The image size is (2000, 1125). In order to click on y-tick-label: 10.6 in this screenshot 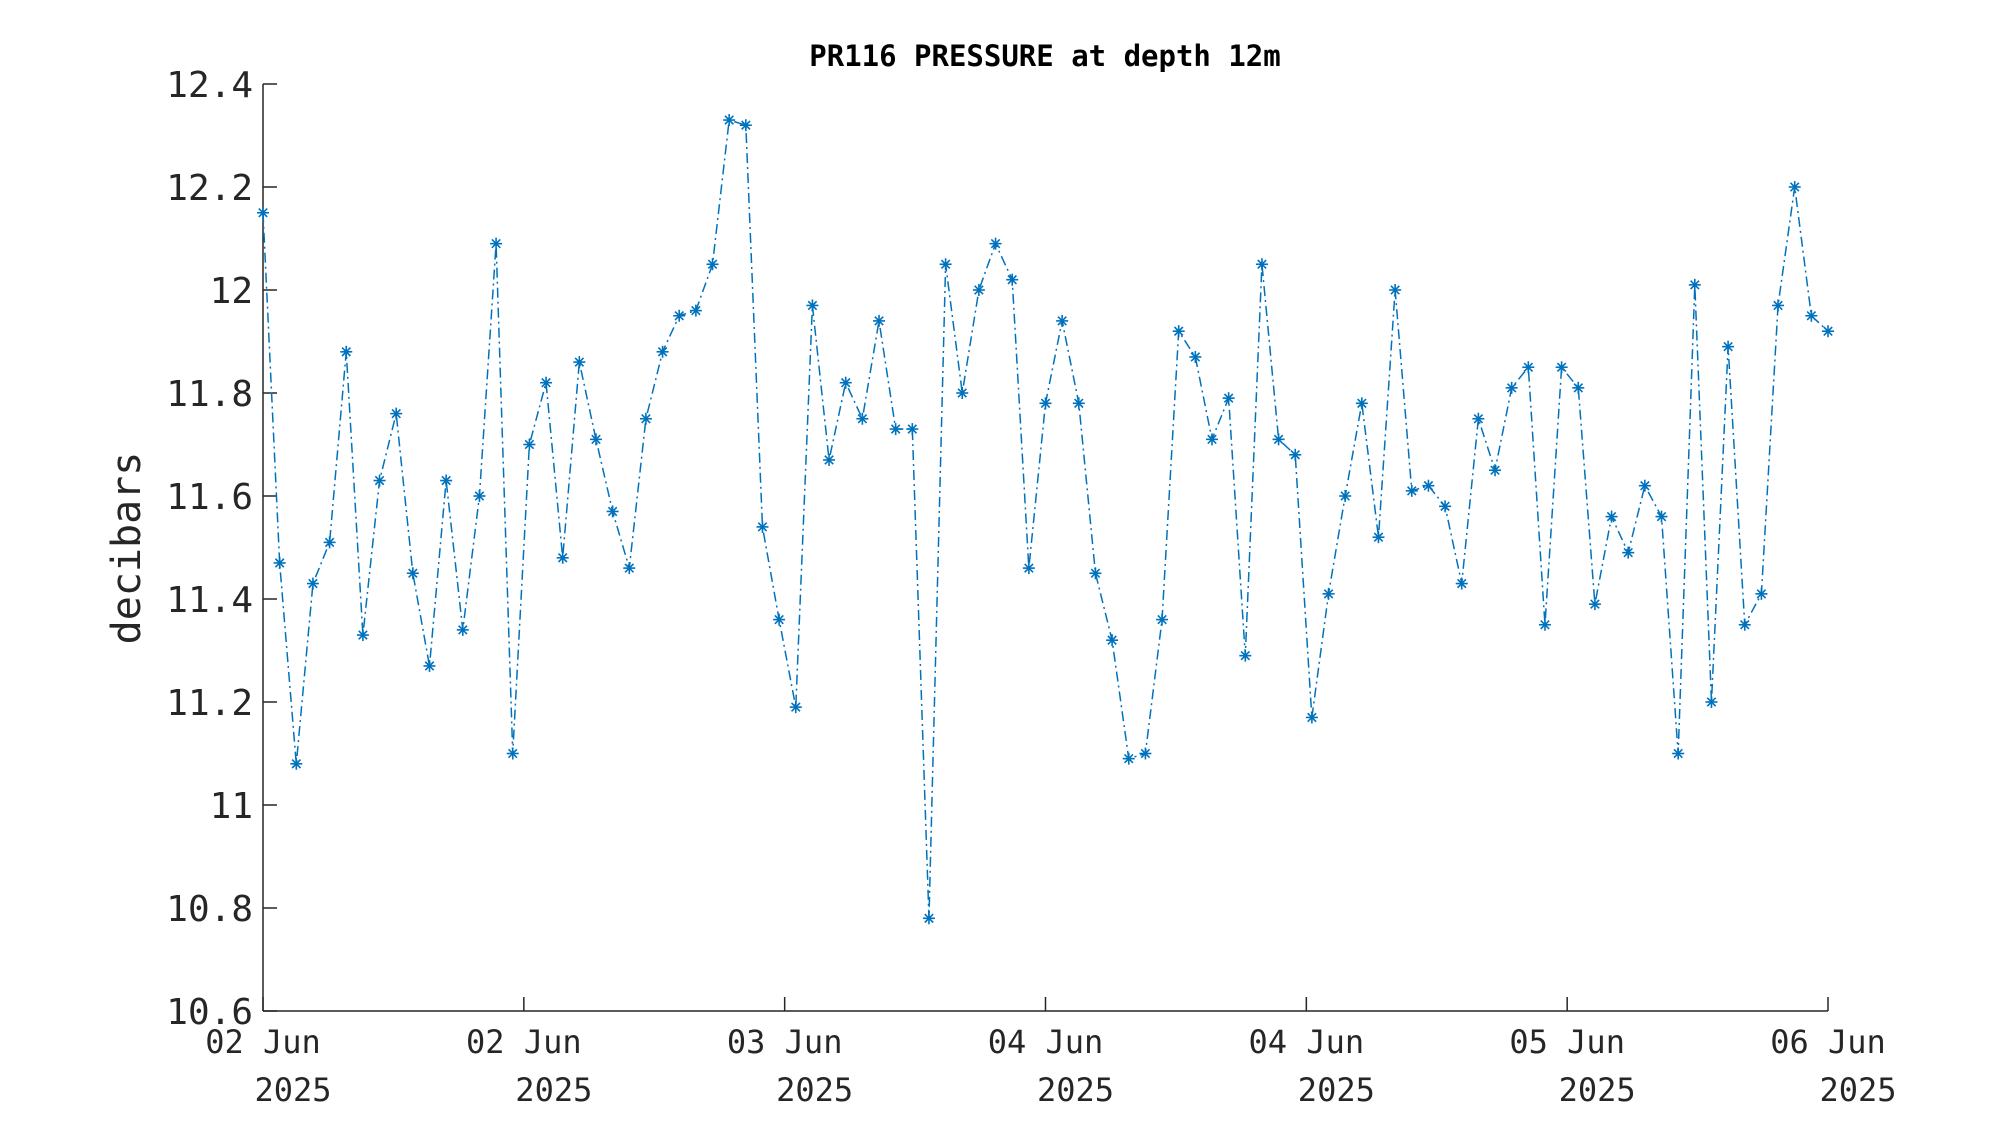, I will do `click(209, 1012)`.